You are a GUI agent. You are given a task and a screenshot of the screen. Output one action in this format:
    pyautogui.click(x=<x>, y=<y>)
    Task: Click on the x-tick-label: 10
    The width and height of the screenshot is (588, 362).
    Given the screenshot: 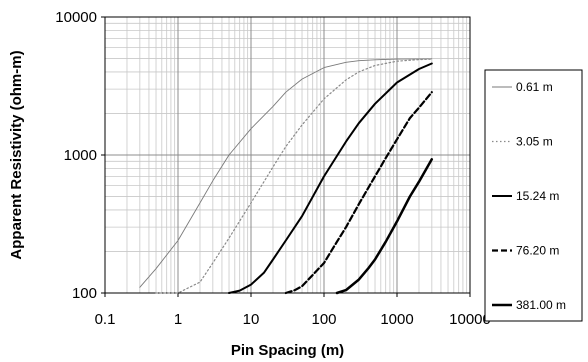 What is the action you would take?
    pyautogui.click(x=251, y=319)
    